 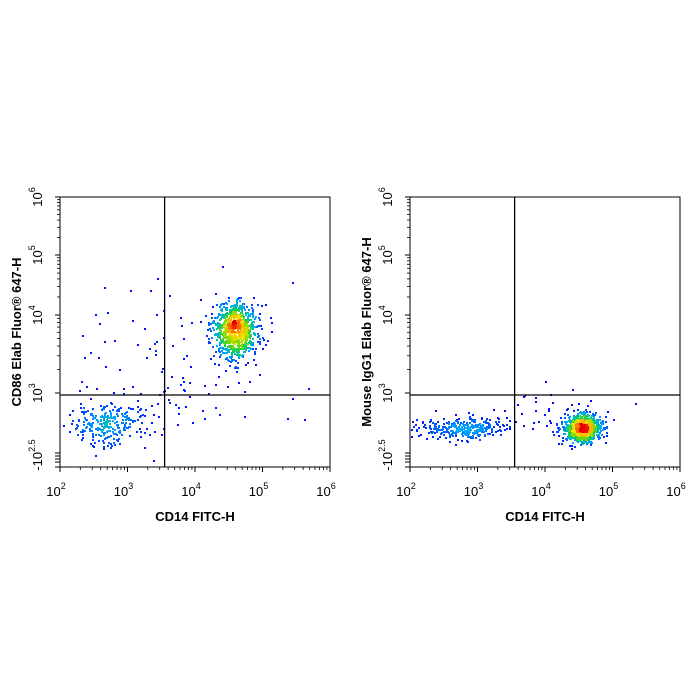 I want to click on isotype-plot-x-axis-title: CD14 FITC-H, so click(x=544, y=516).